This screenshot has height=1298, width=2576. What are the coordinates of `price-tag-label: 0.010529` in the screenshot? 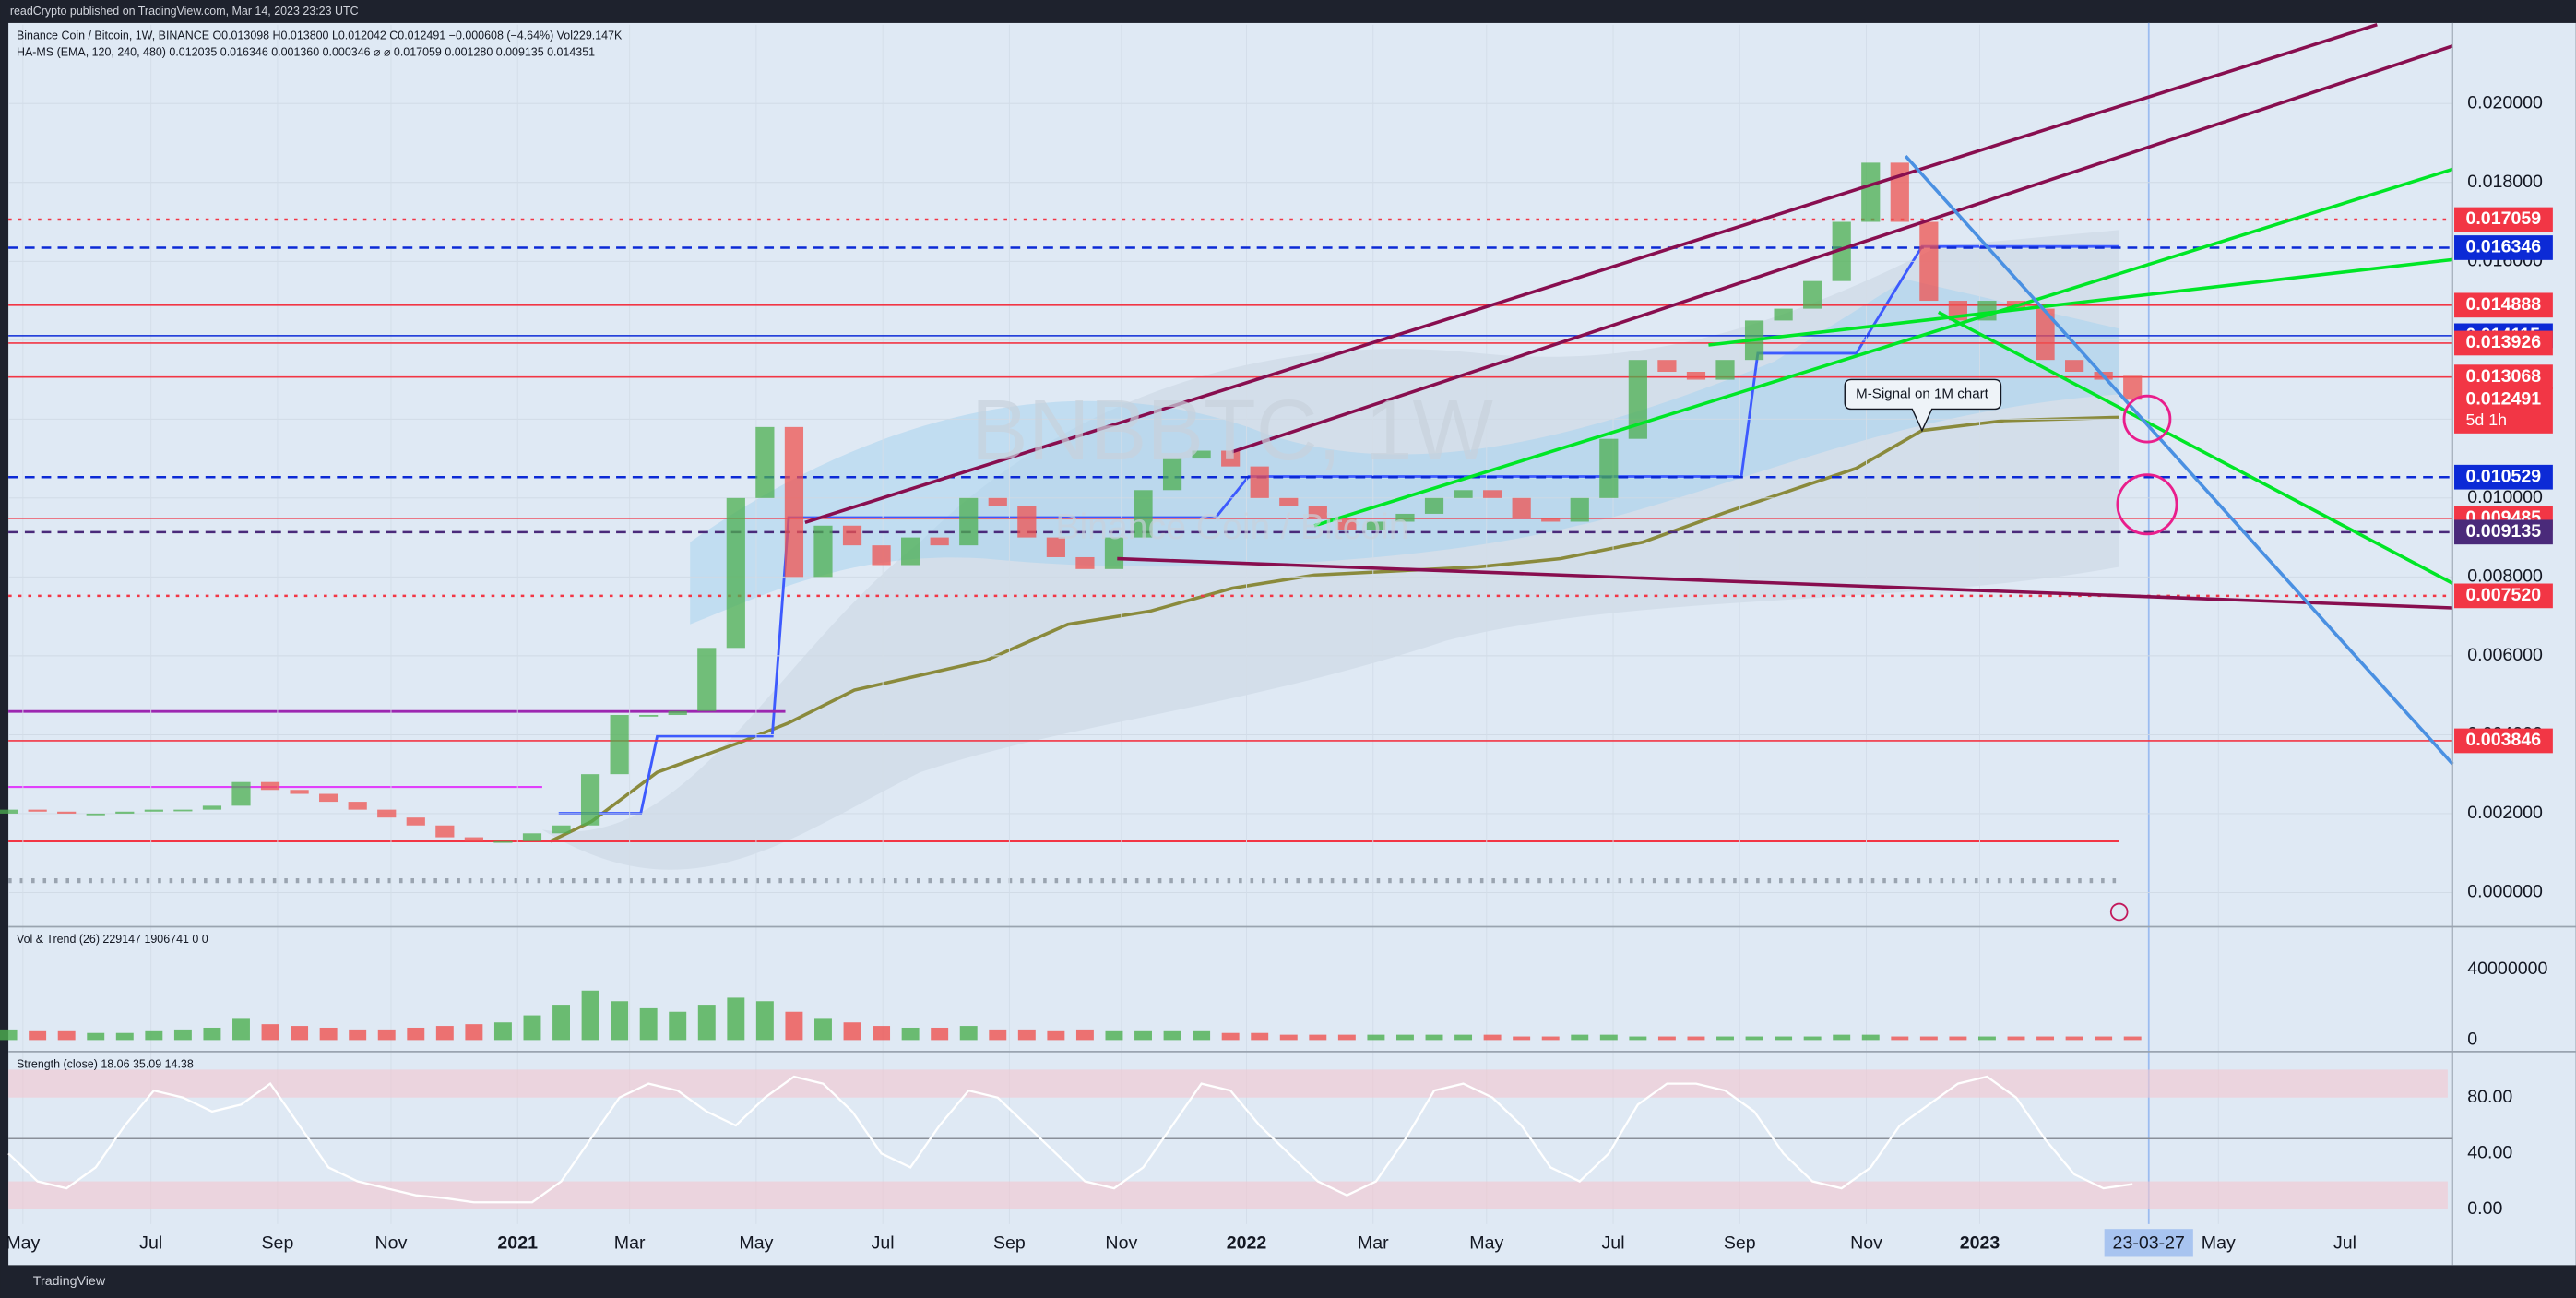 It's located at (2503, 476).